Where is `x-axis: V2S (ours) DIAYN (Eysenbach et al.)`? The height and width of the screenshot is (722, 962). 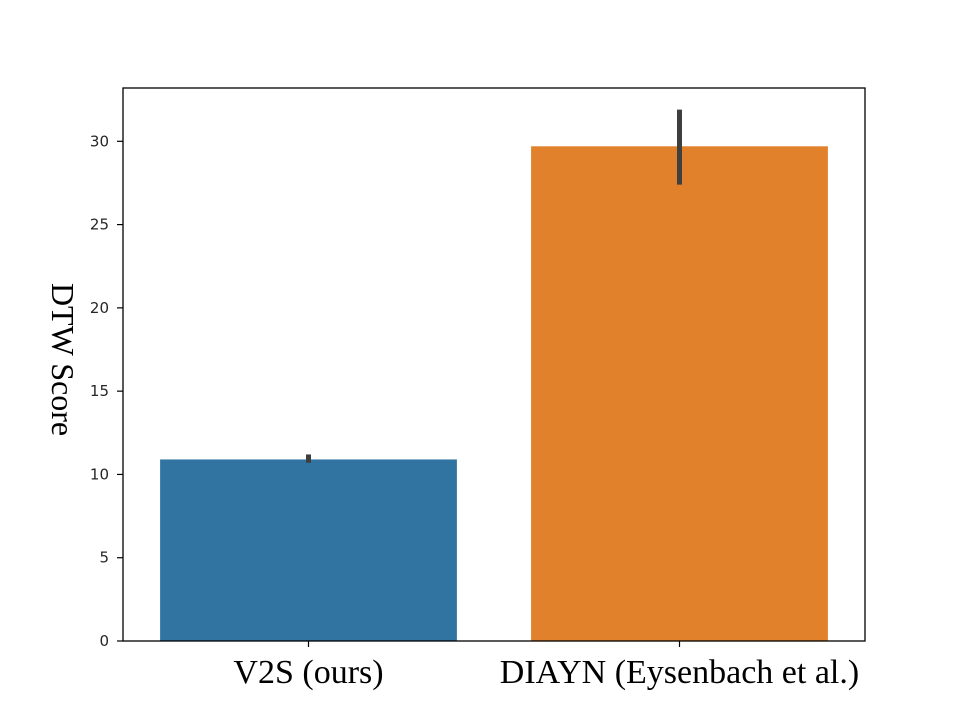 x-axis: V2S (ours) DIAYN (Eysenbach et al.) is located at coordinates (546, 666).